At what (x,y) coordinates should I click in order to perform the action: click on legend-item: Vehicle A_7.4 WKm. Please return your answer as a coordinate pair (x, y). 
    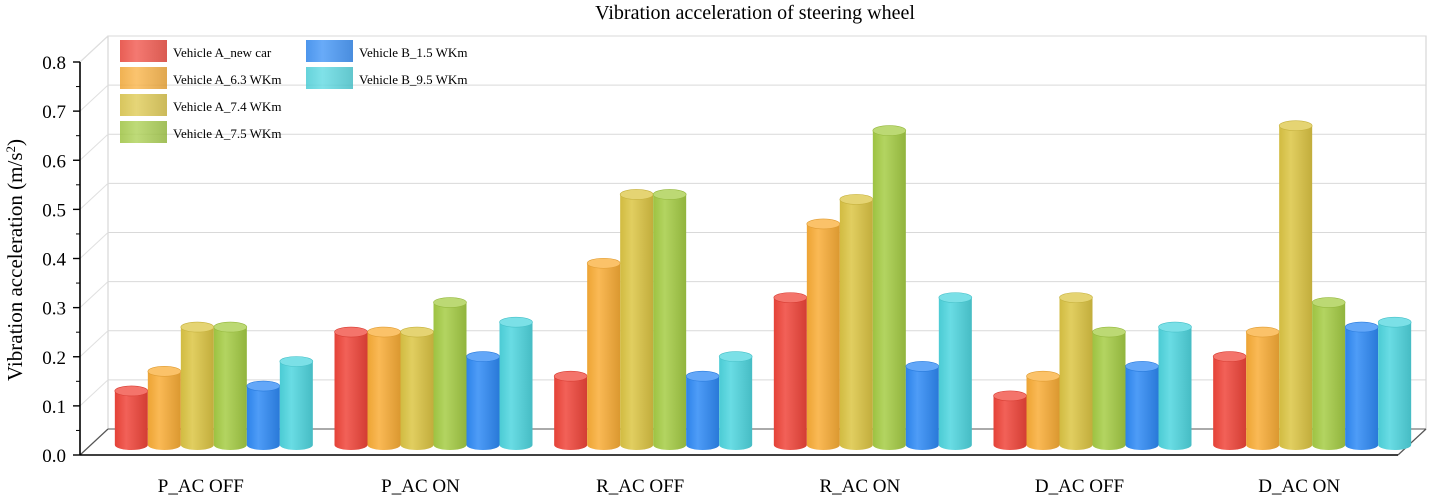
    Looking at the image, I should click on (200, 105).